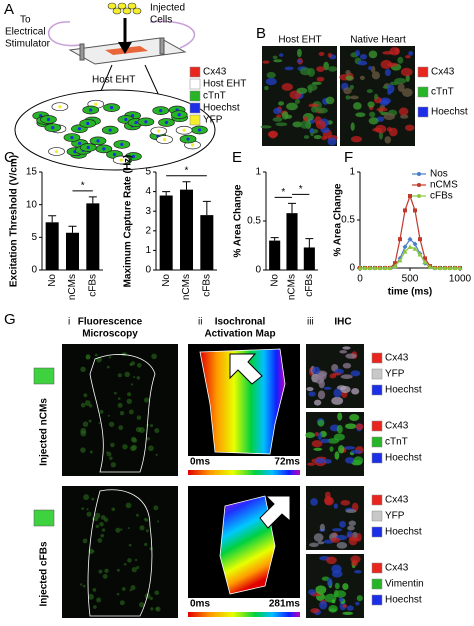 The height and width of the screenshot is (626, 474). Describe the element at coordinates (214, 96) in the screenshot. I see `legend-label: cTnT` at that location.